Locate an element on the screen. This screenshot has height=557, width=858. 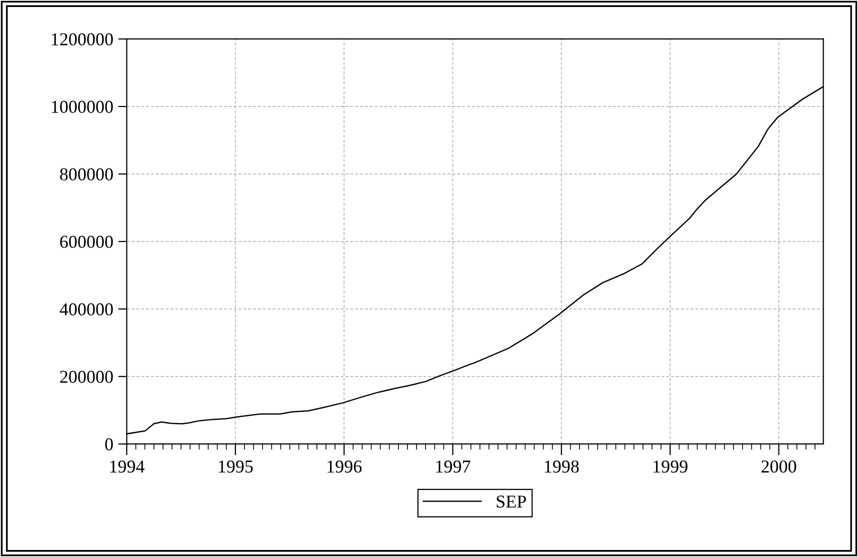
y-tick-label: 200000 is located at coordinates (86, 376).